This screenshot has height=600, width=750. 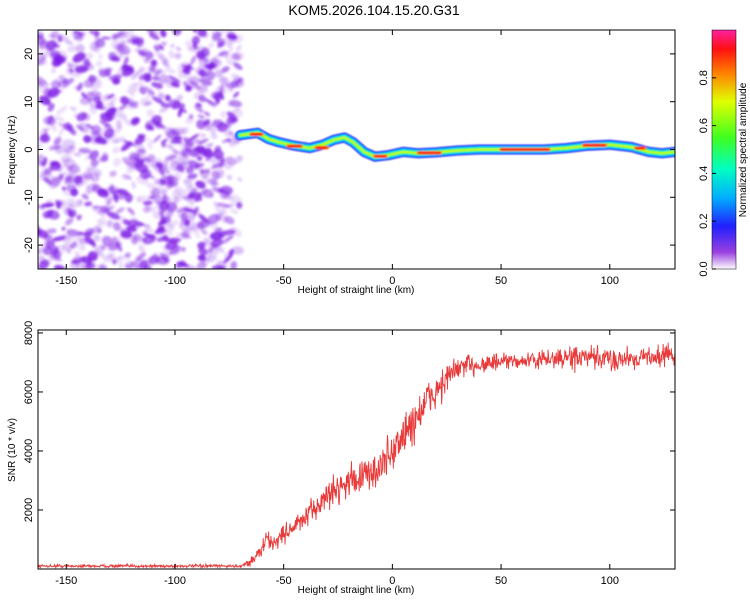 What do you see at coordinates (66, 281) in the screenshot?
I see `spectrogram-x-tick-label: -150` at bounding box center [66, 281].